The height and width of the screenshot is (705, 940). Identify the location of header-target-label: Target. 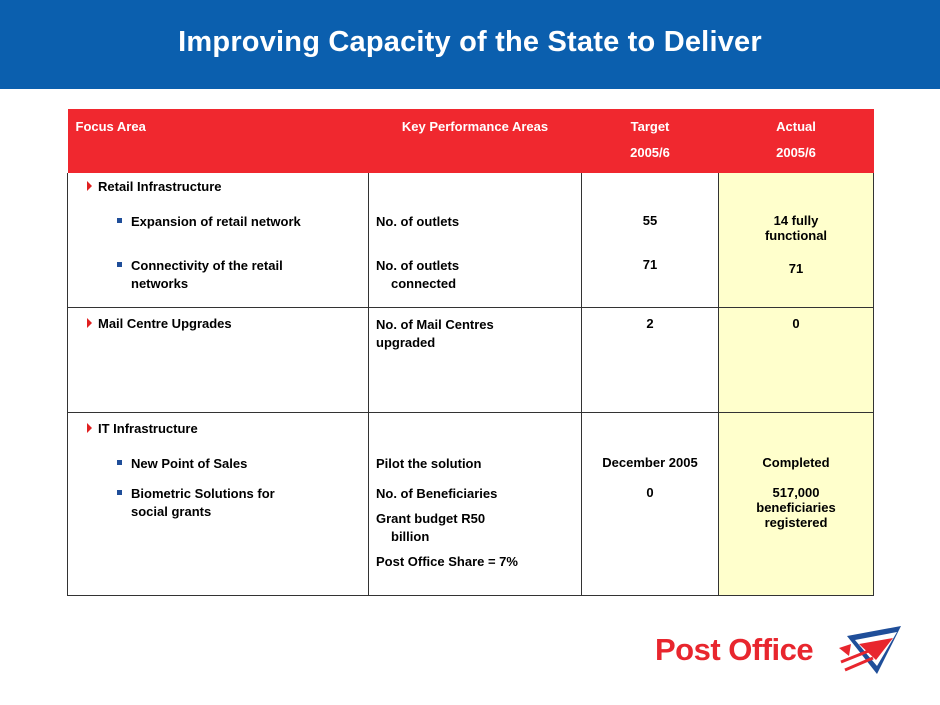
(650, 126).